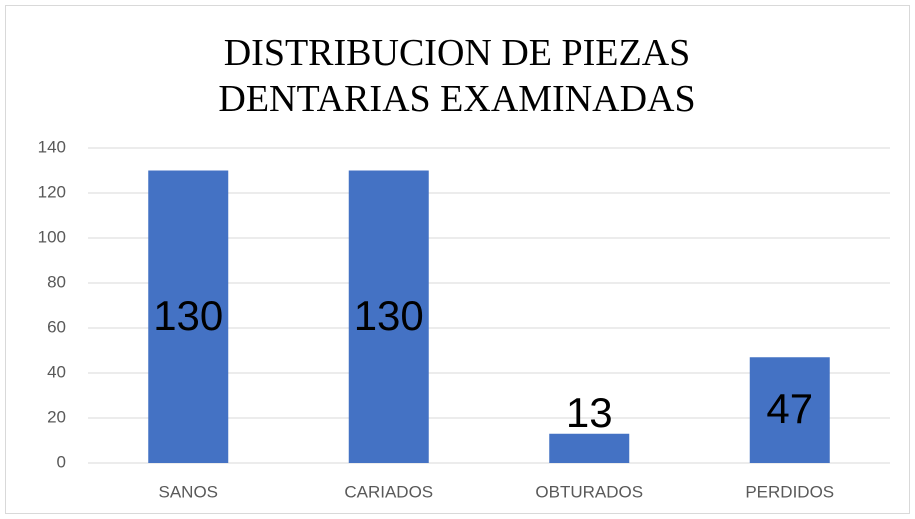 Image resolution: width=915 pixels, height=519 pixels. Describe the element at coordinates (589, 491) in the screenshot. I see `x-tick-label: OBTURADOS` at that location.